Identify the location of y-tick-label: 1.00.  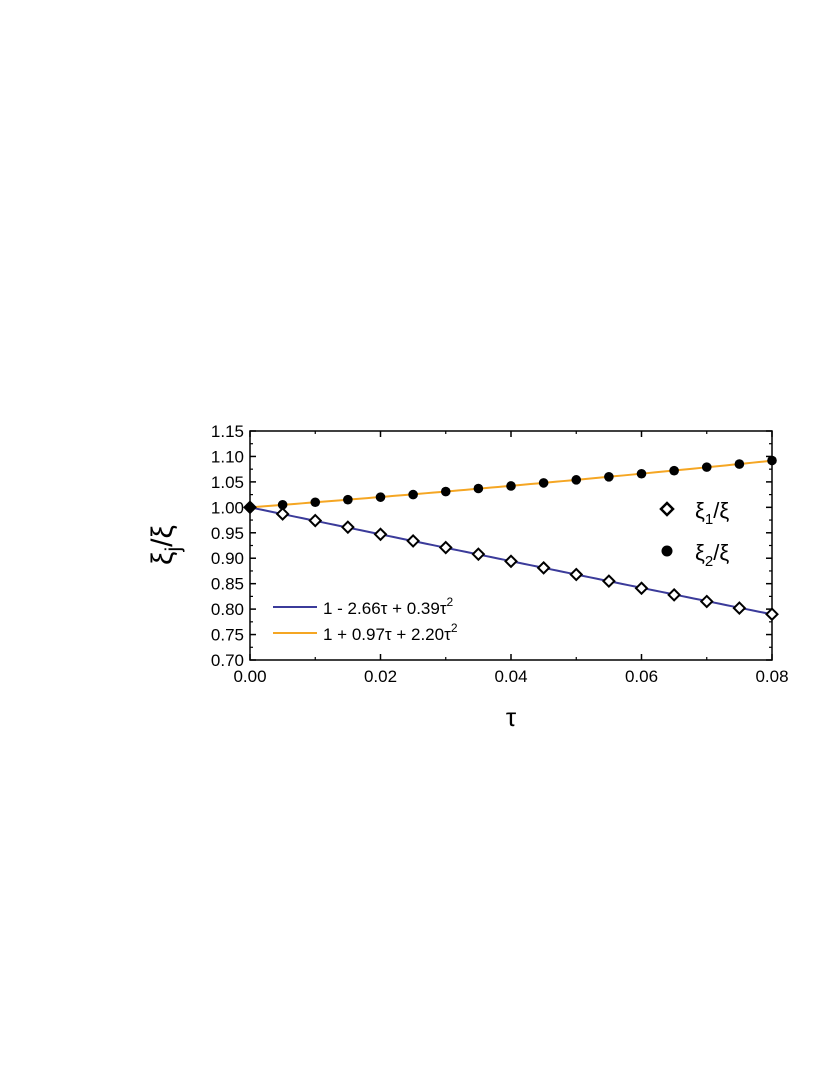
(227, 507).